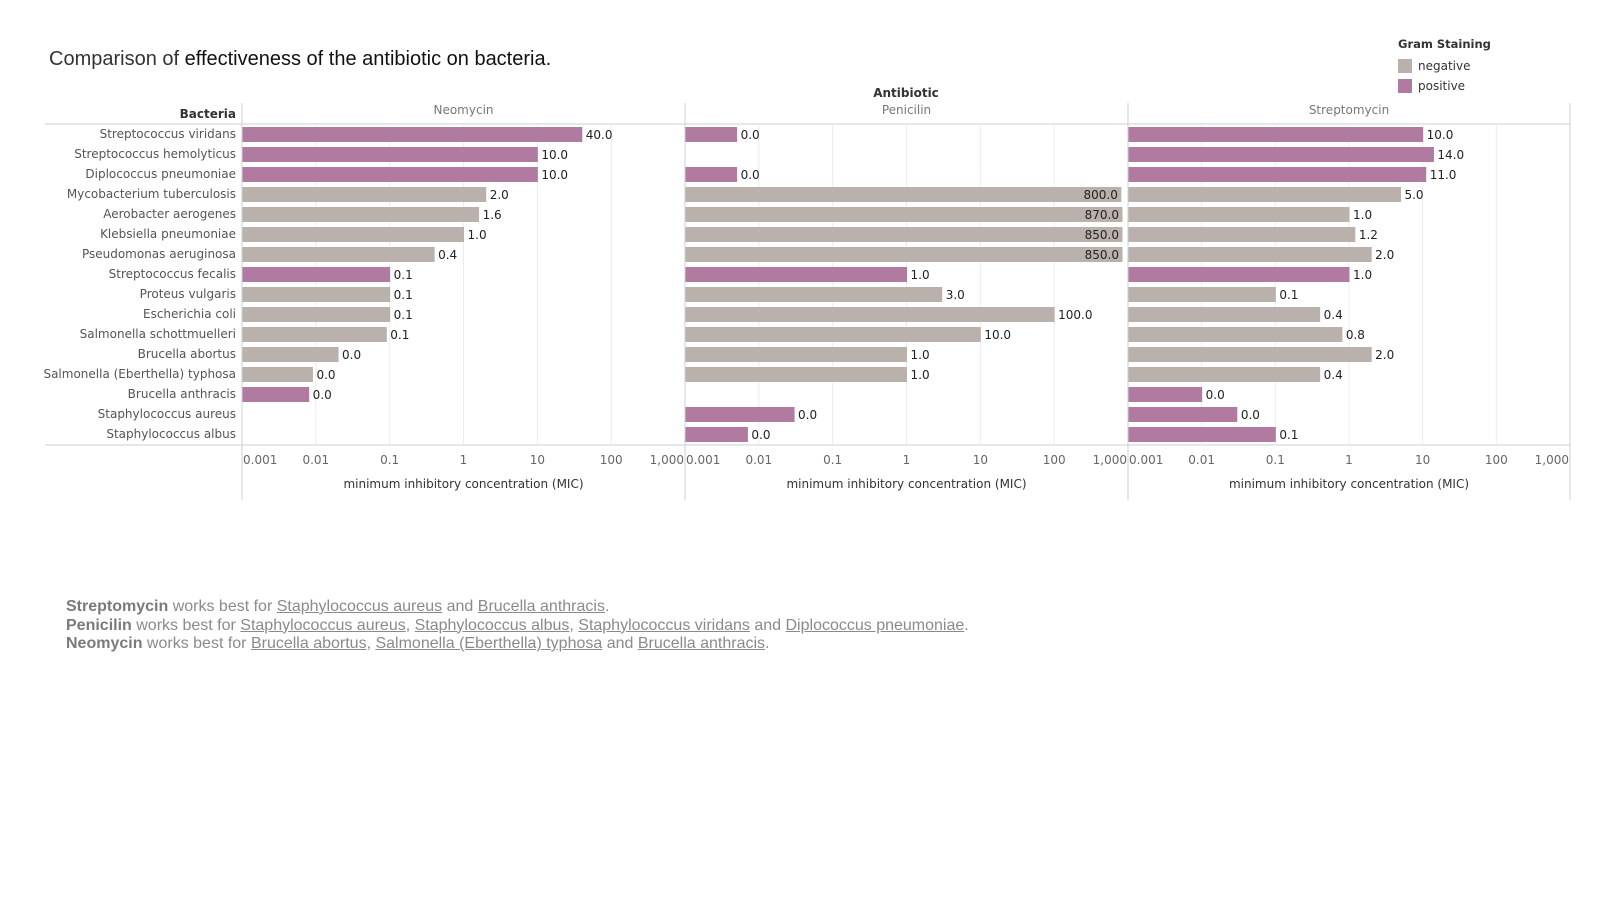 This screenshot has height=900, width=1600. I want to click on category-label: Salmonella (Eberthella) typhosa, so click(139, 374).